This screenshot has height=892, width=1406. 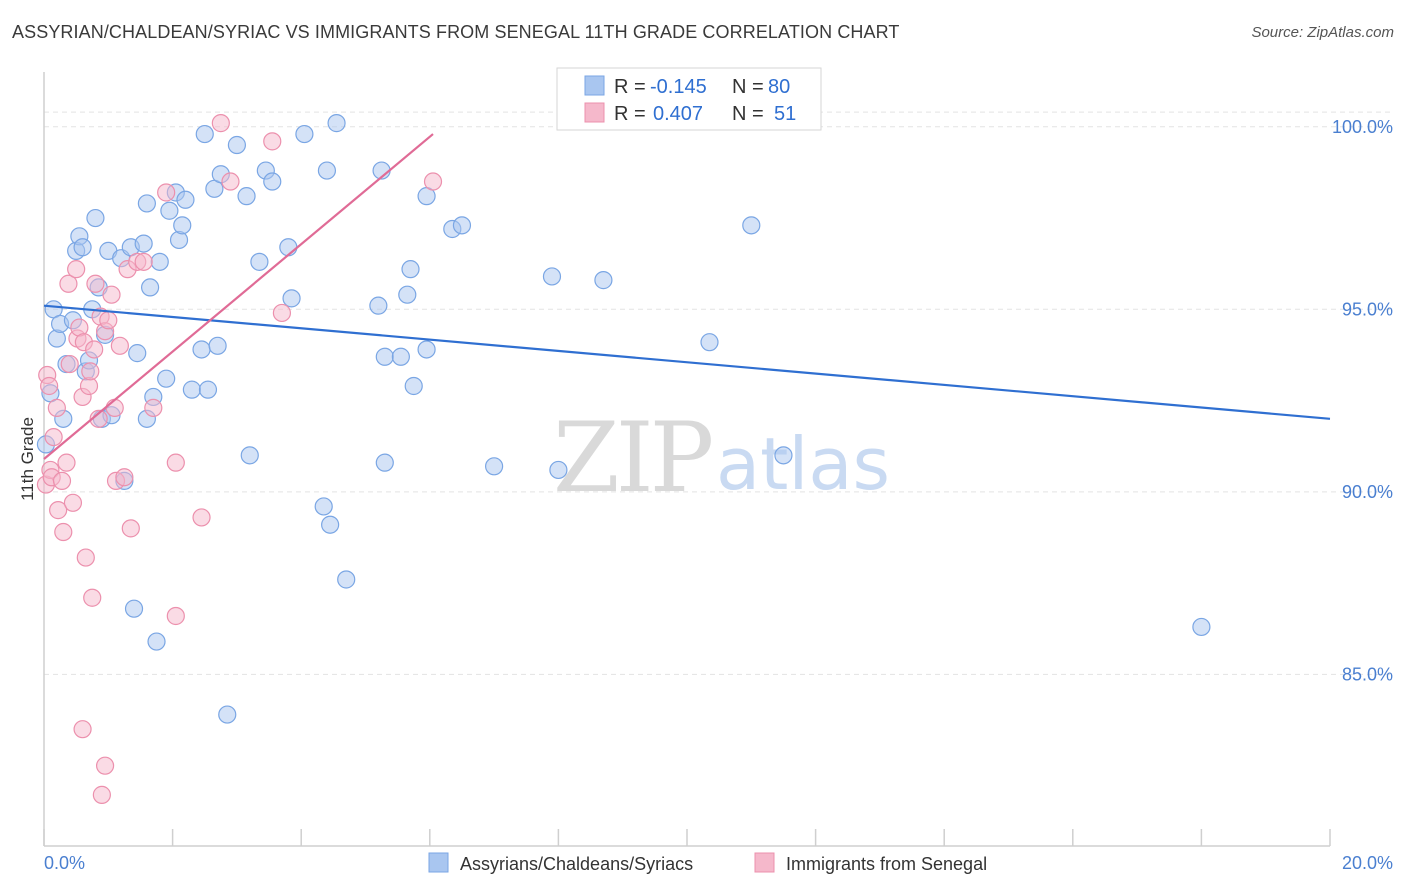 I want to click on bottom-legend-swatch-blue, so click(x=438, y=862).